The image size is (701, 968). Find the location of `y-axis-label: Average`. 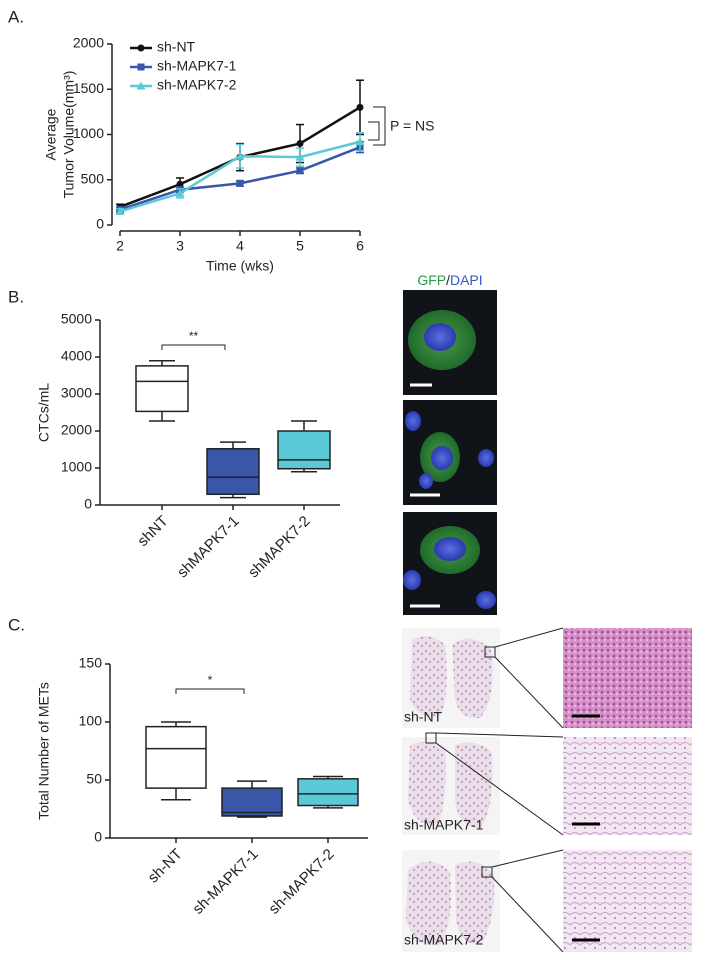

y-axis-label: Average is located at coordinates (51, 134).